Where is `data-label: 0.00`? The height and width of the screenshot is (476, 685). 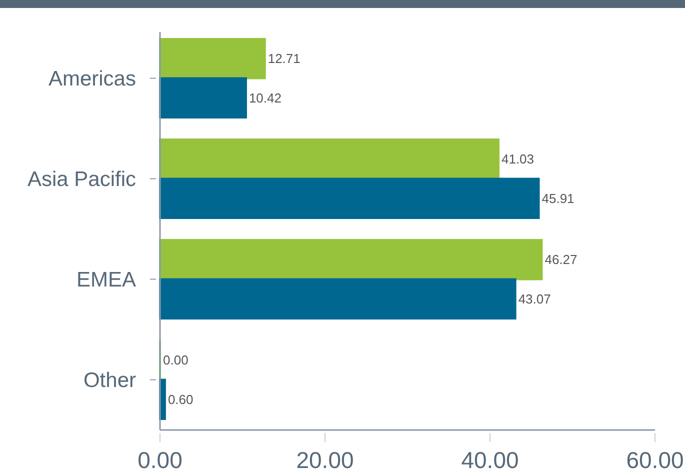 data-label: 0.00 is located at coordinates (175, 360).